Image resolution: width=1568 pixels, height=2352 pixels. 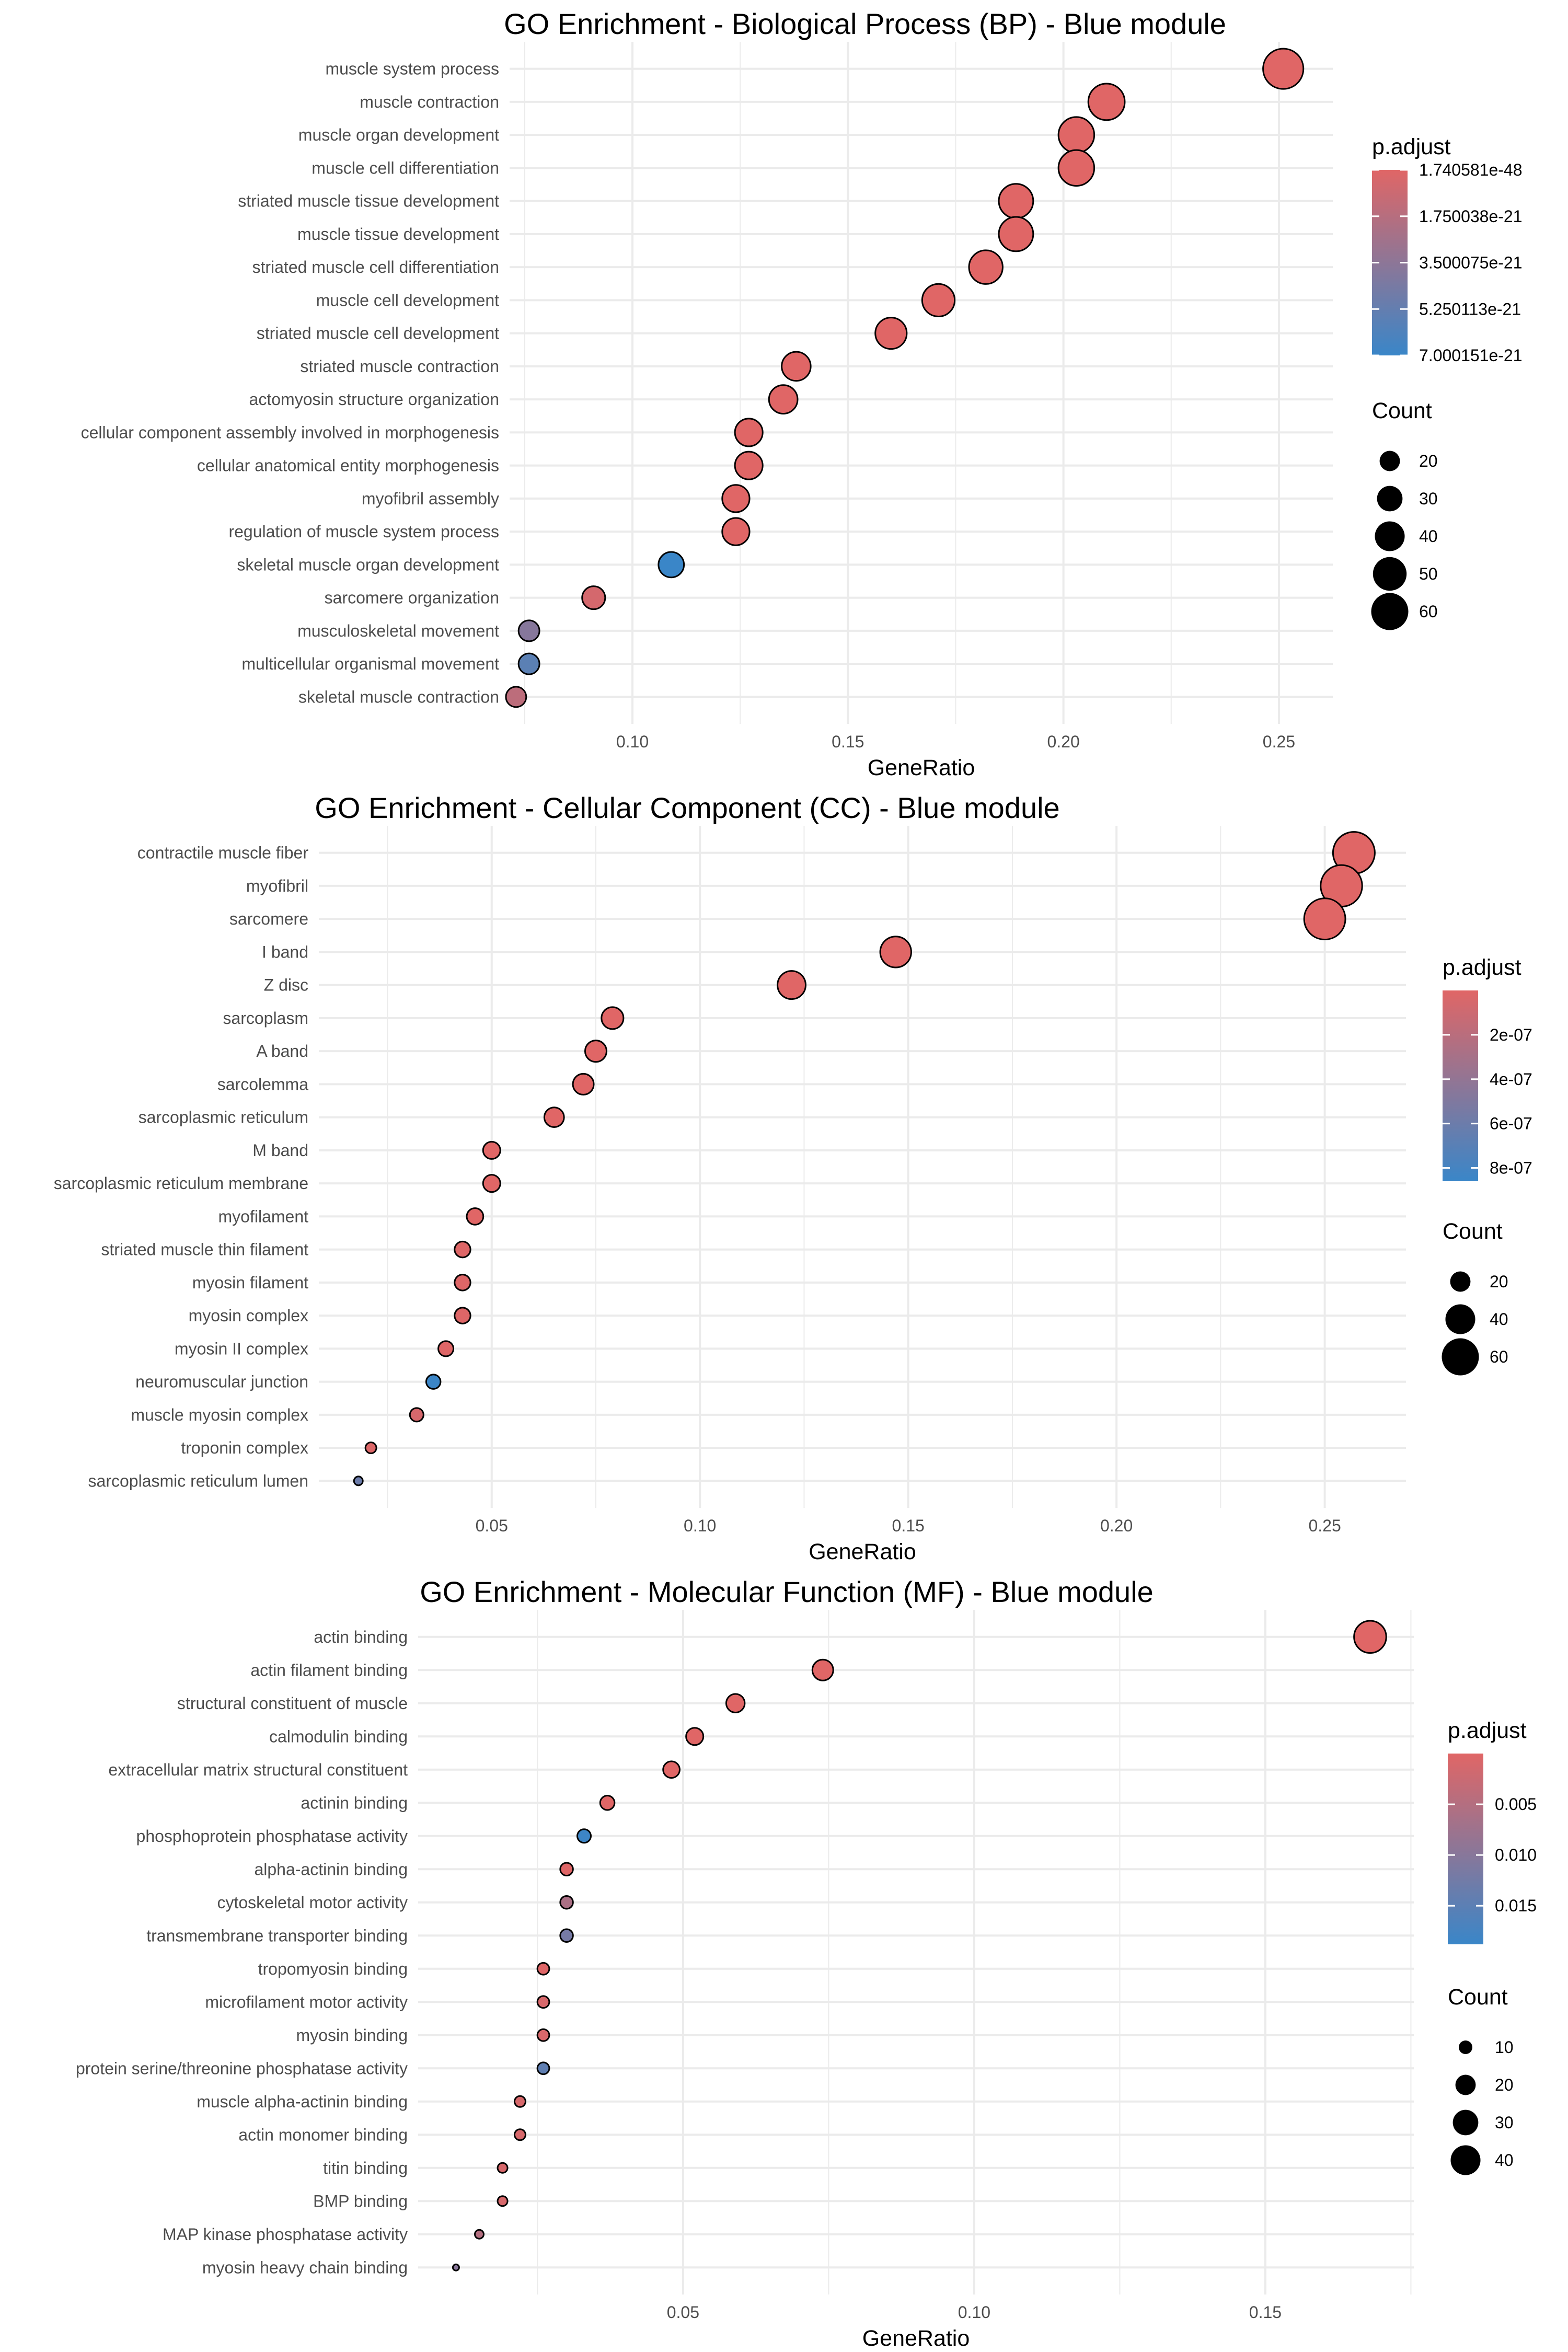 I want to click on color-legend-title: p.adjust, so click(x=1482, y=967).